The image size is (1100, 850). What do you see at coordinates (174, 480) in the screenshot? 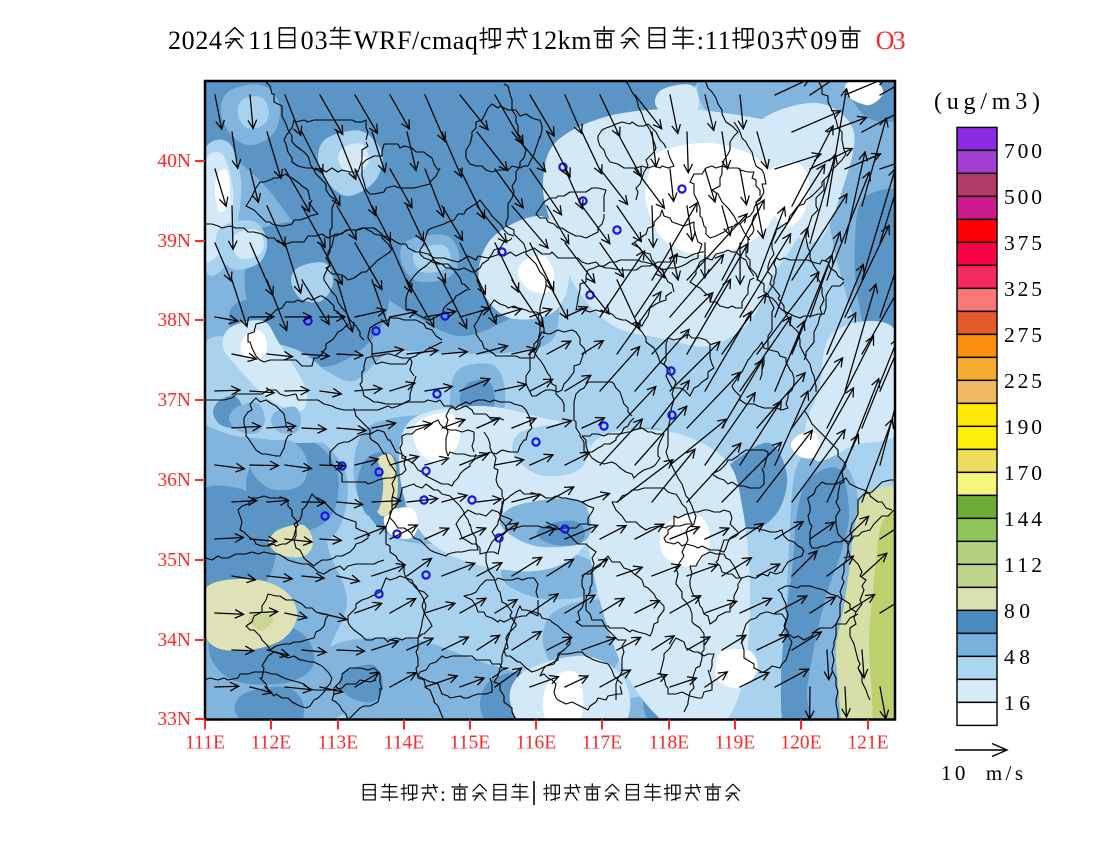
I see `svg-text: 36N` at bounding box center [174, 480].